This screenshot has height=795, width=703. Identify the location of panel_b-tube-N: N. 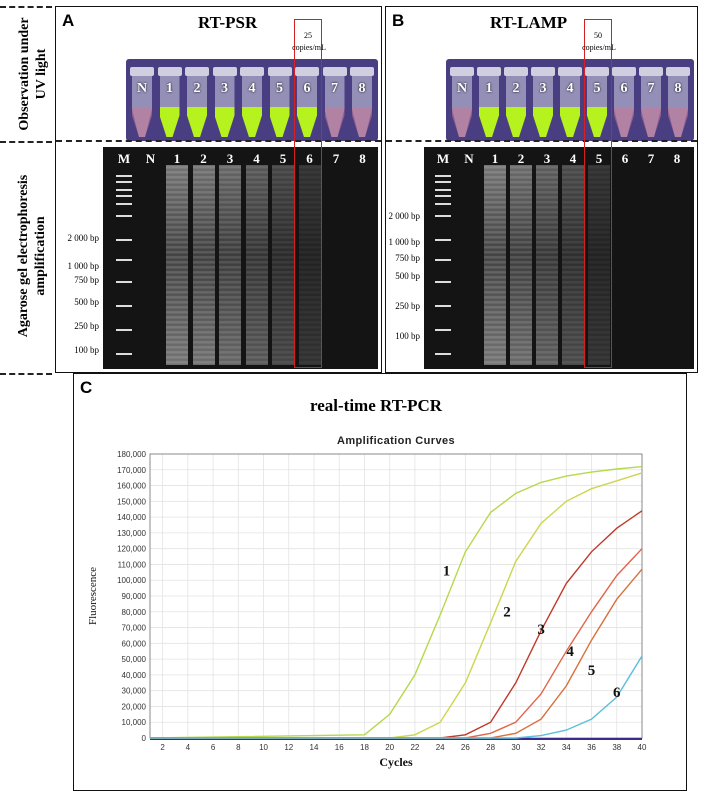
(462, 102).